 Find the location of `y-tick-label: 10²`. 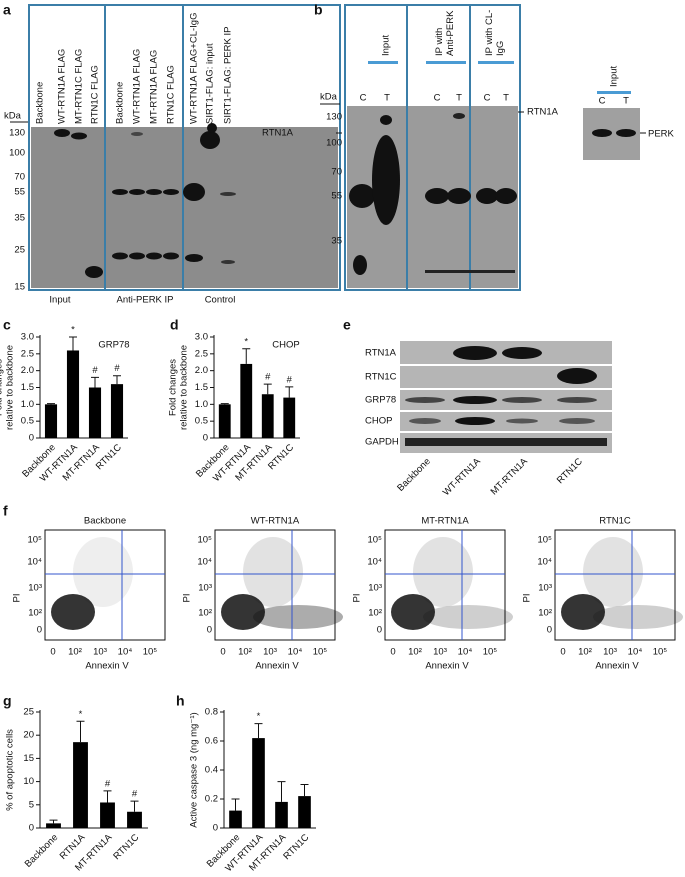

y-tick-label: 10² is located at coordinates (35, 613).